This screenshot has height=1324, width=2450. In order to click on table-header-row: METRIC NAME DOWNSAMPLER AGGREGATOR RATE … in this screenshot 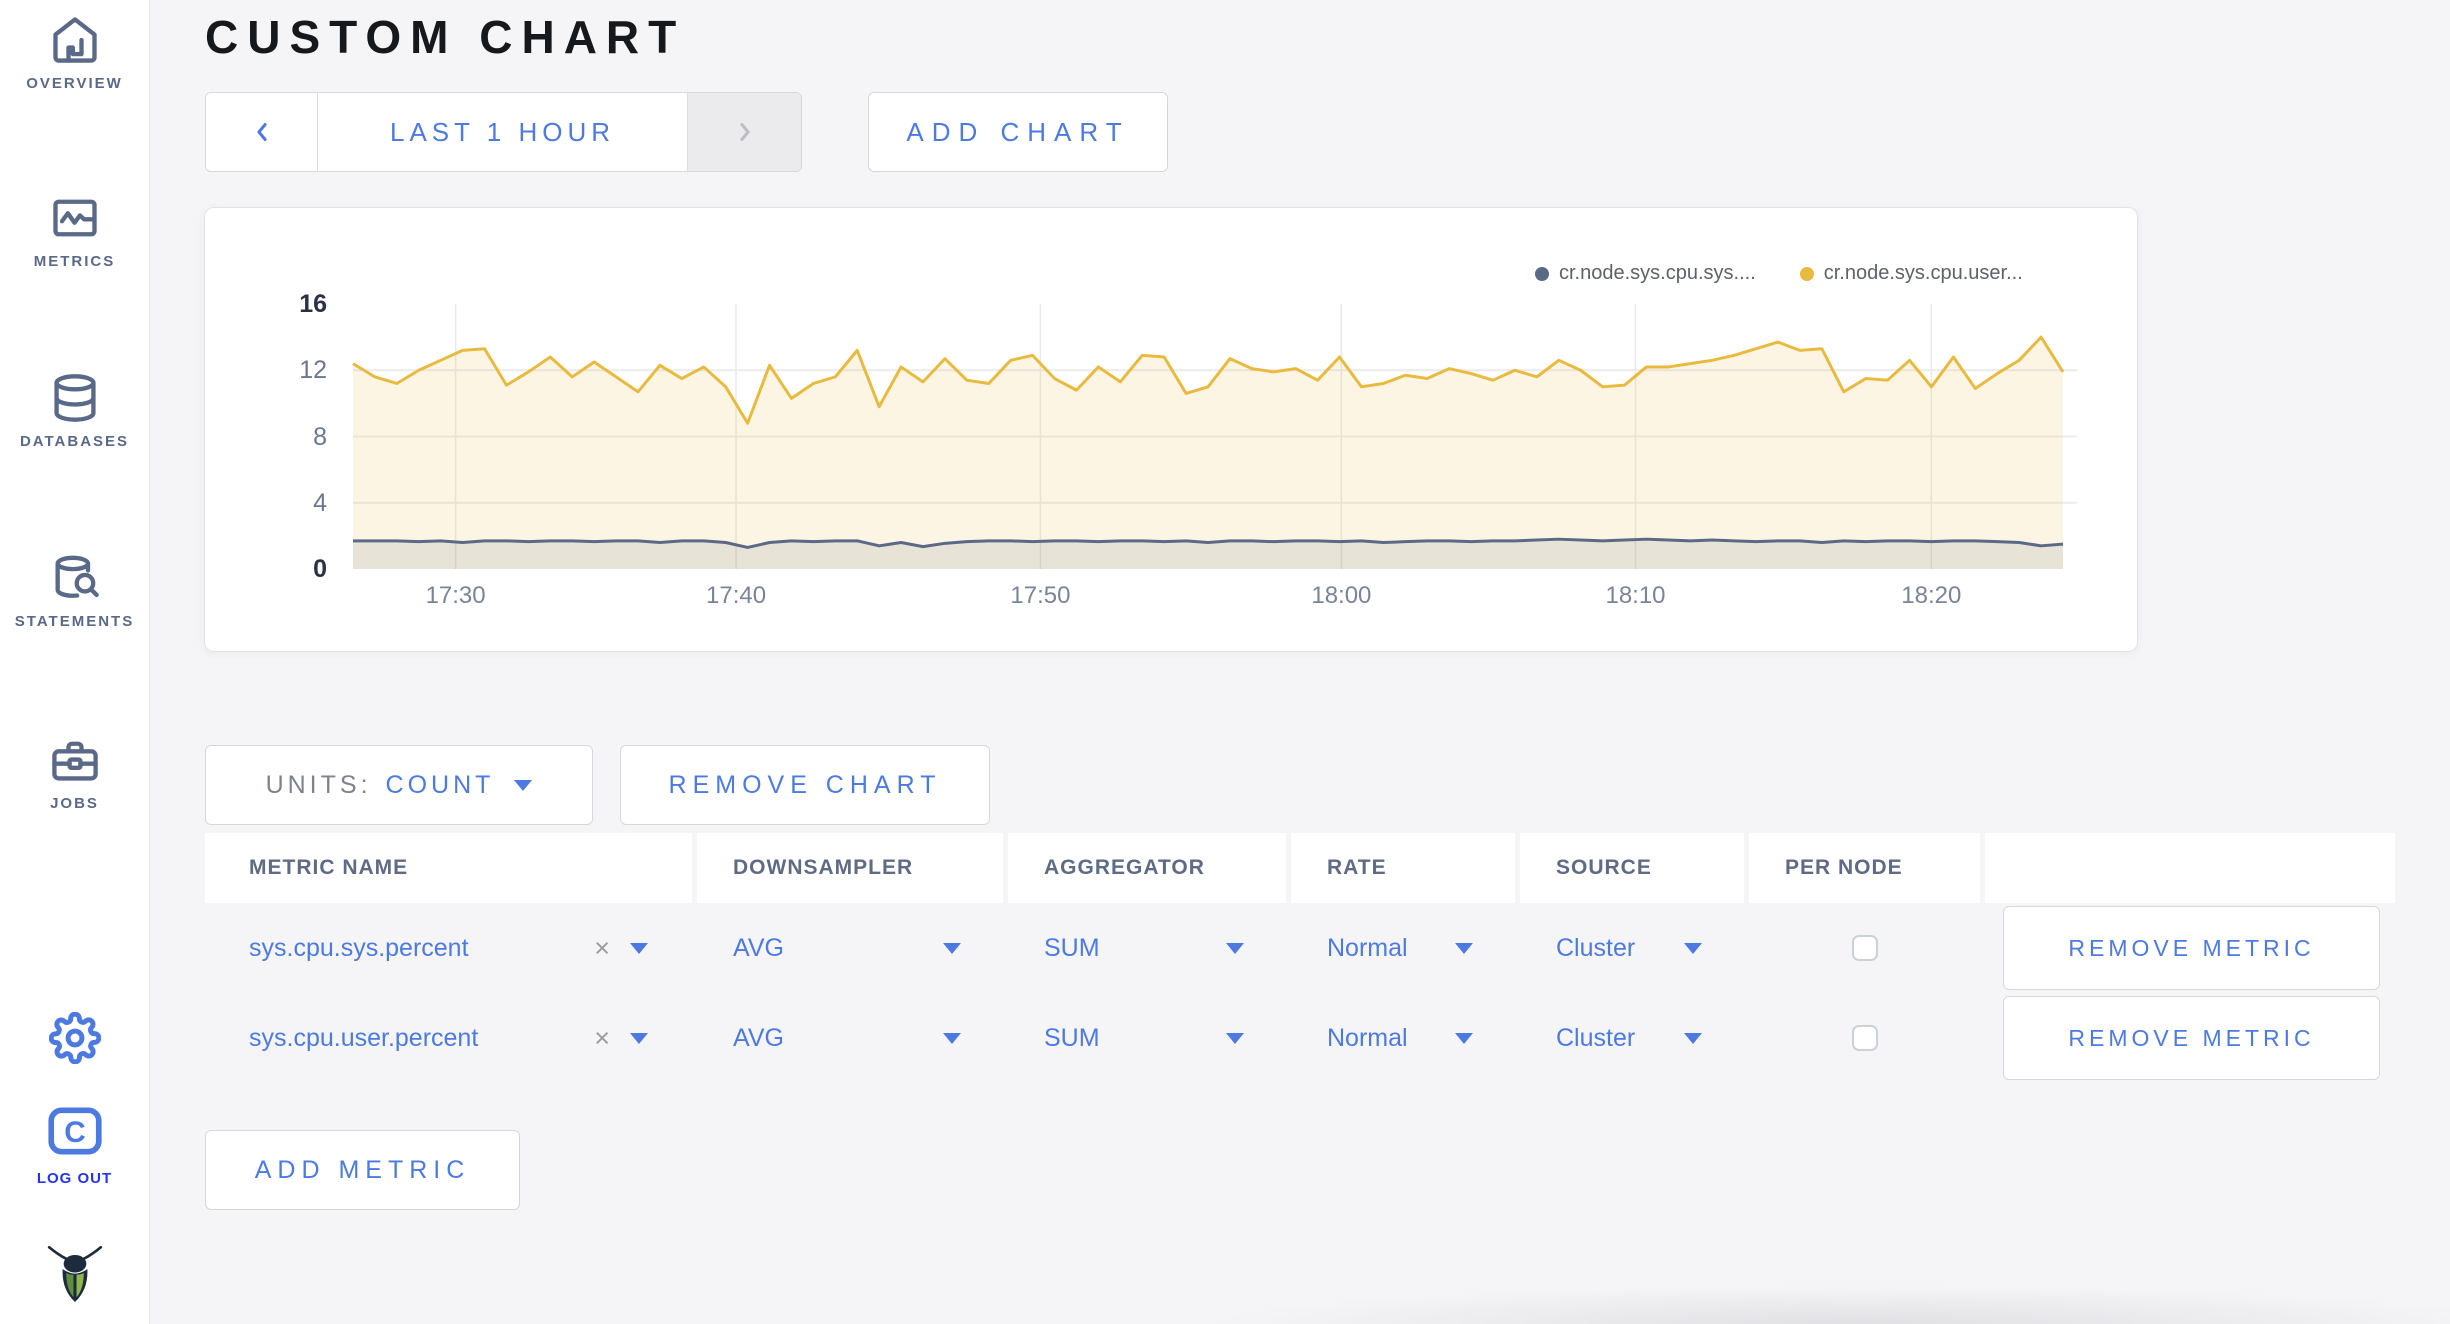, I will do `click(1301, 868)`.